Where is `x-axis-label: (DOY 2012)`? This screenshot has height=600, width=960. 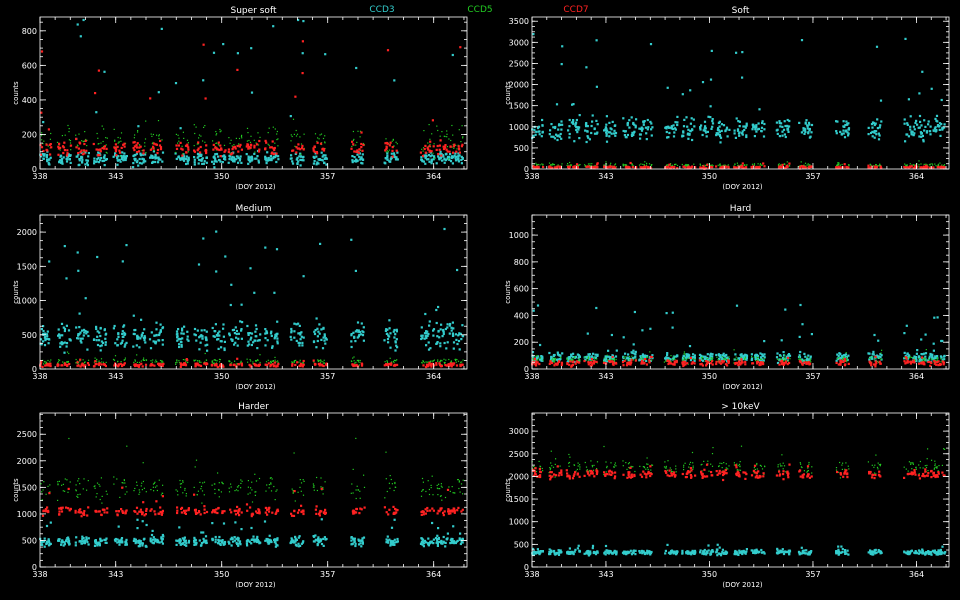 x-axis-label: (DOY 2012) is located at coordinates (742, 387).